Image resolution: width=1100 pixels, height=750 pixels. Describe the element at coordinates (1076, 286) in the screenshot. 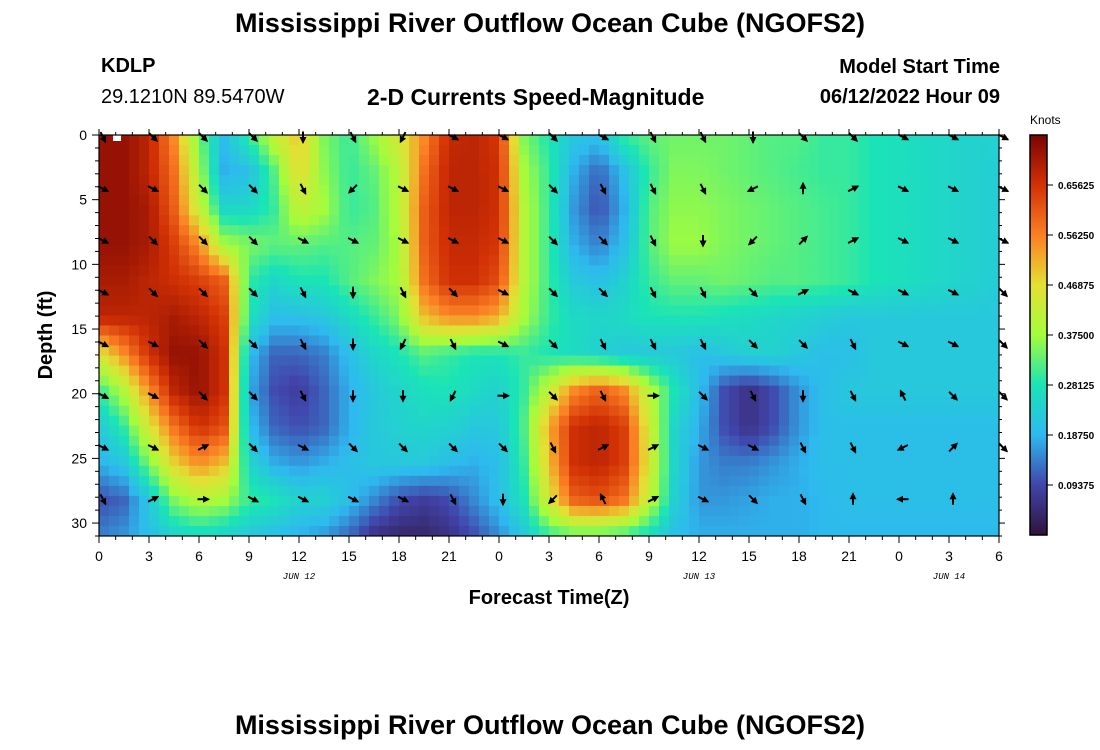

I see `colorbar-label: 0.46875` at that location.